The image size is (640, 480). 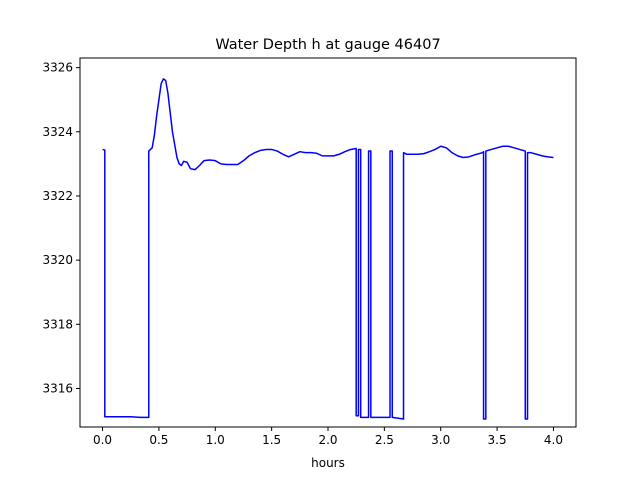 I want to click on y-tick-label: 3324, so click(x=57, y=132).